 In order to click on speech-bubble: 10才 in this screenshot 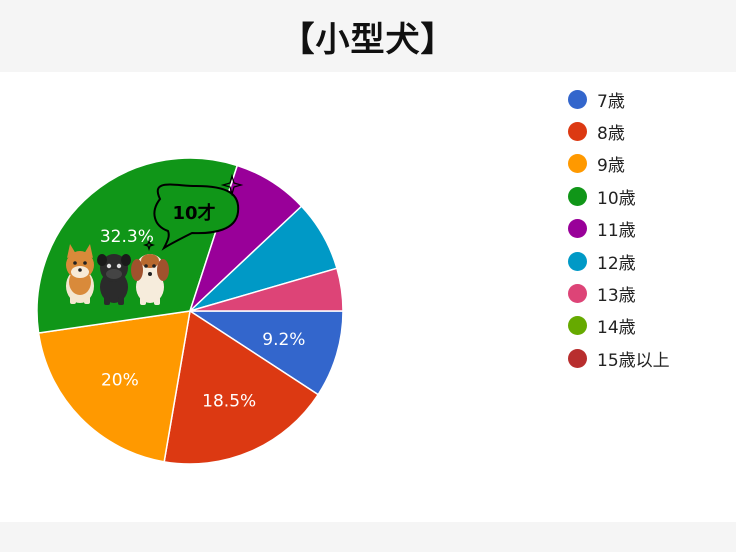, I will do `click(193, 212)`.